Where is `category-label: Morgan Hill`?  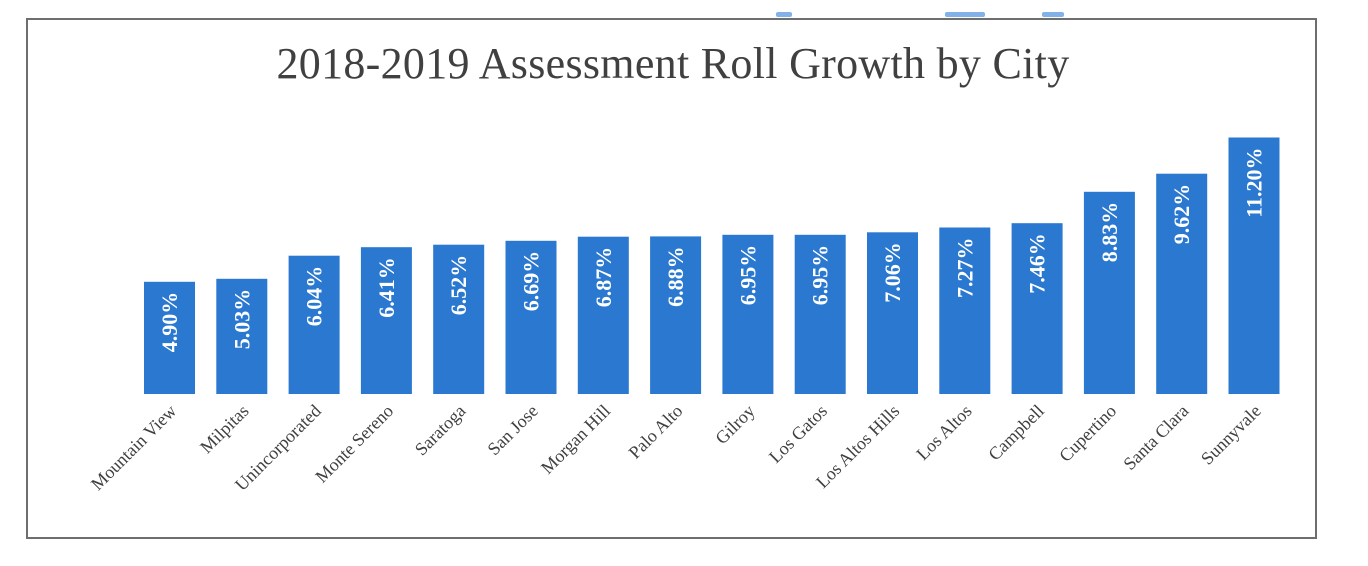 category-label: Morgan Hill is located at coordinates (575, 439).